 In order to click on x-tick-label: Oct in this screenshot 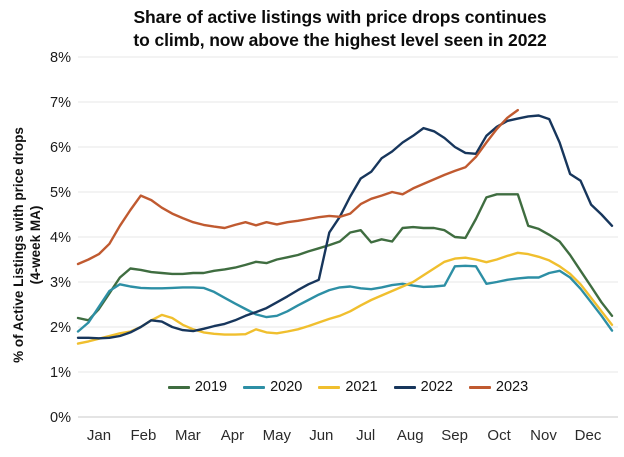, I will do `click(499, 435)`.